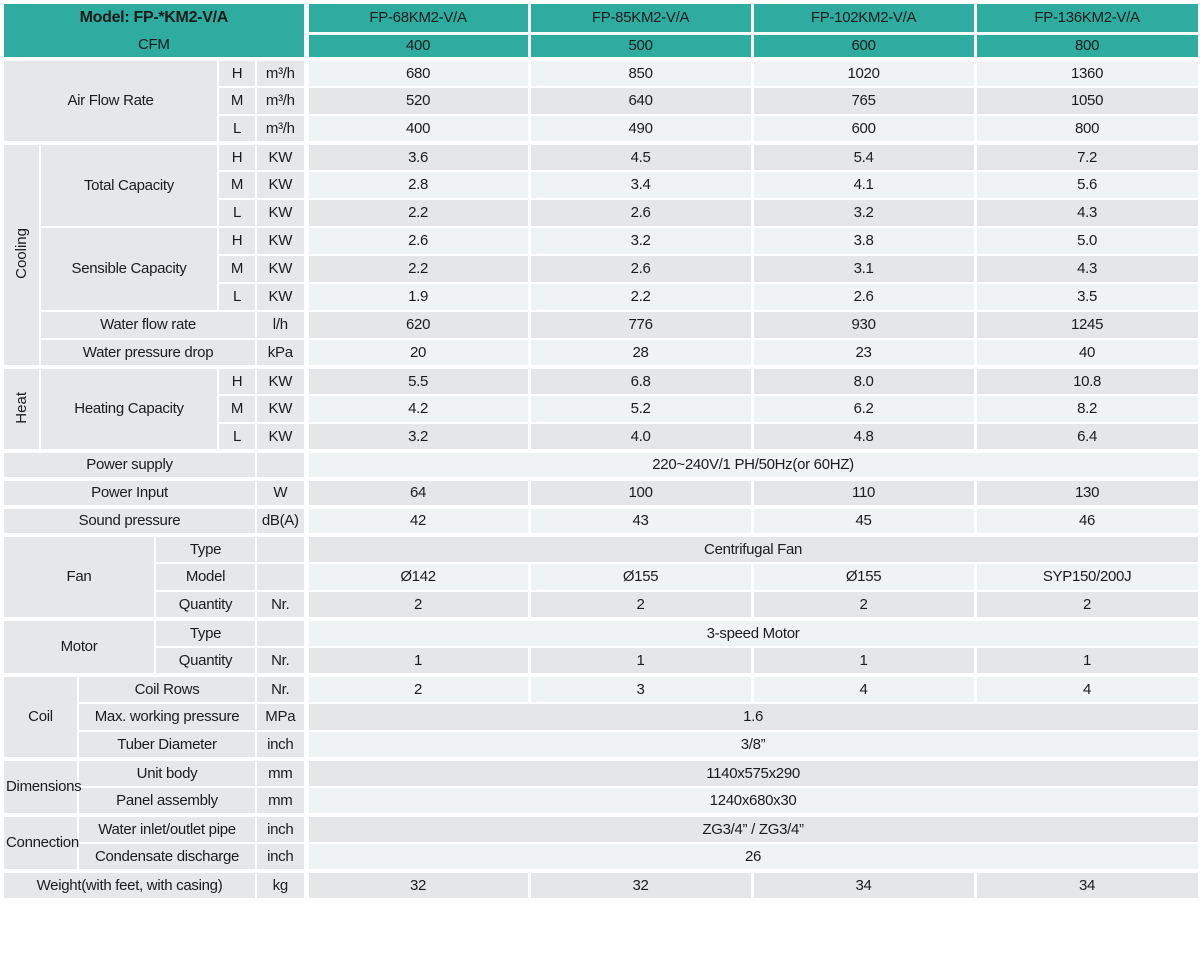 This screenshot has width=1200, height=960. I want to click on value-cell-span: 220~240V/1 PH/50Hz(or 60HZ), so click(751, 464).